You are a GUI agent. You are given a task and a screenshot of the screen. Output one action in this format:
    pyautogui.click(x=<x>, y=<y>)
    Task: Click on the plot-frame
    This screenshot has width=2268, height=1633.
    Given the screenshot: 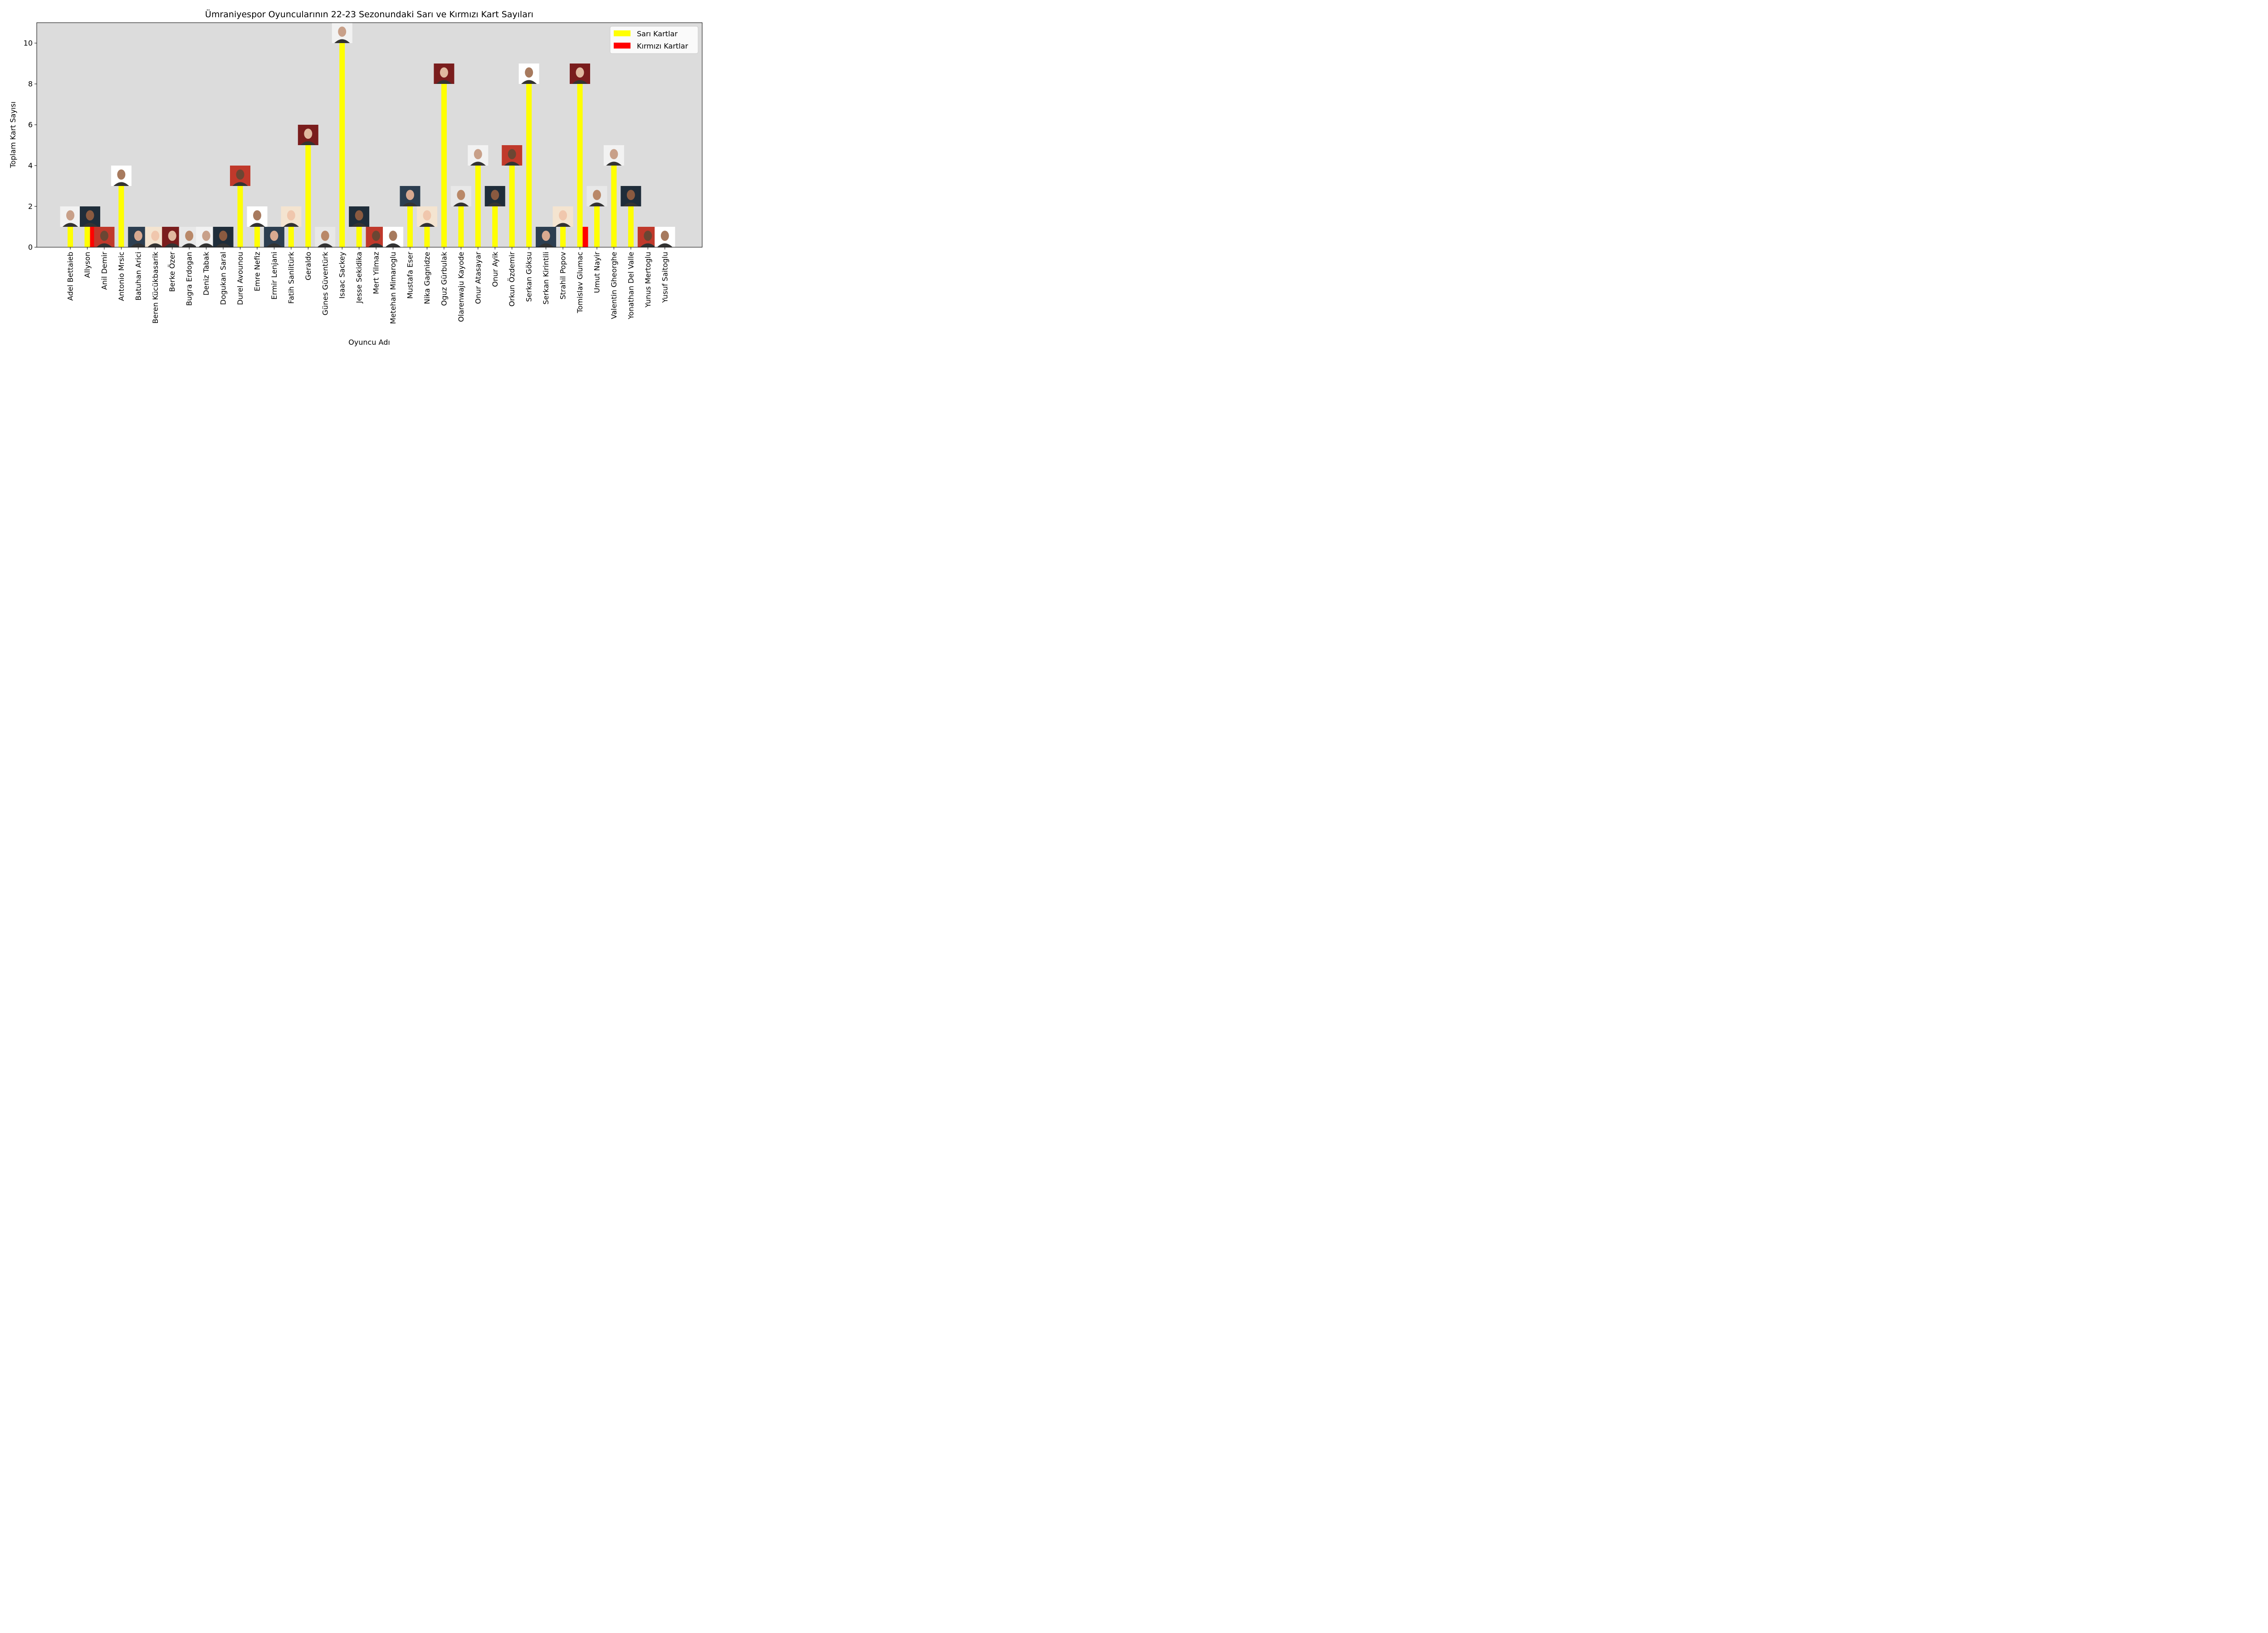 What is the action you would take?
    pyautogui.click(x=370, y=135)
    